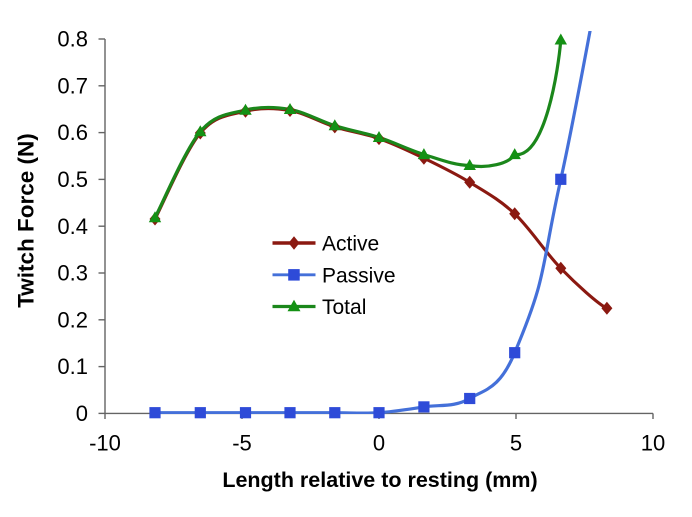 The image size is (692, 517). Describe the element at coordinates (72, 39) in the screenshot. I see `svg-text: 0.8` at that location.